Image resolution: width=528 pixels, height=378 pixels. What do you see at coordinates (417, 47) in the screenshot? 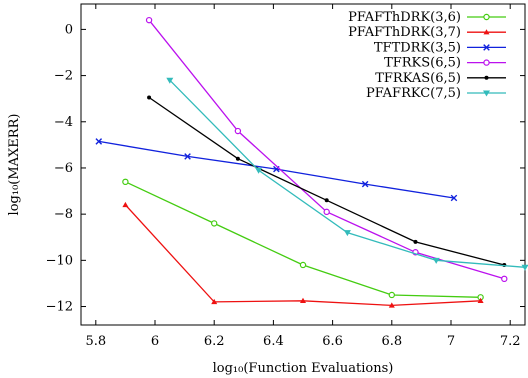
I see `legend-label: TFTDRK(3,5)` at bounding box center [417, 47].